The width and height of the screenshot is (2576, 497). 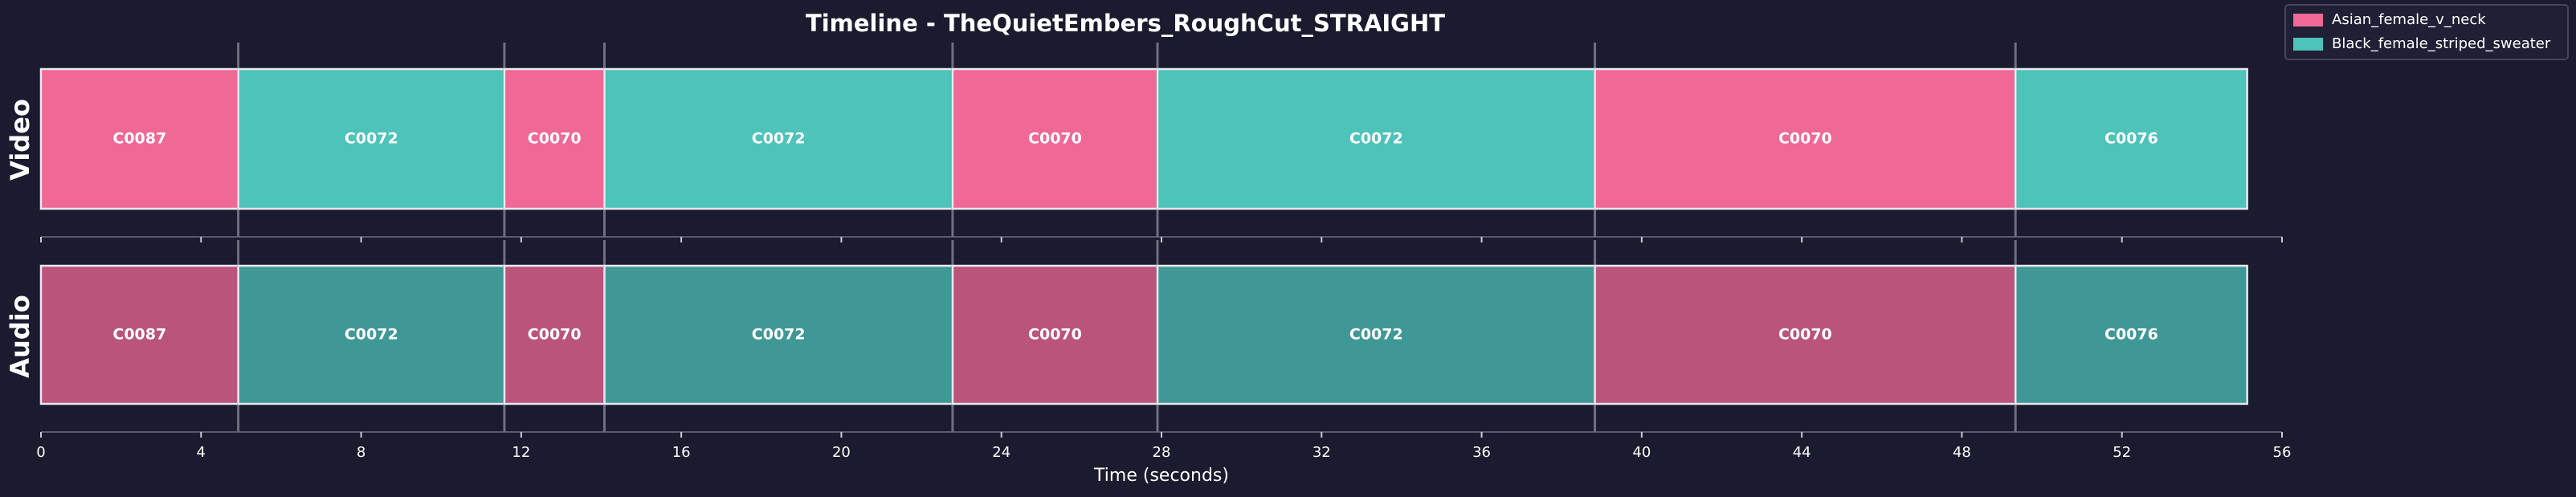 I want to click on track-label: Video, so click(x=20, y=140).